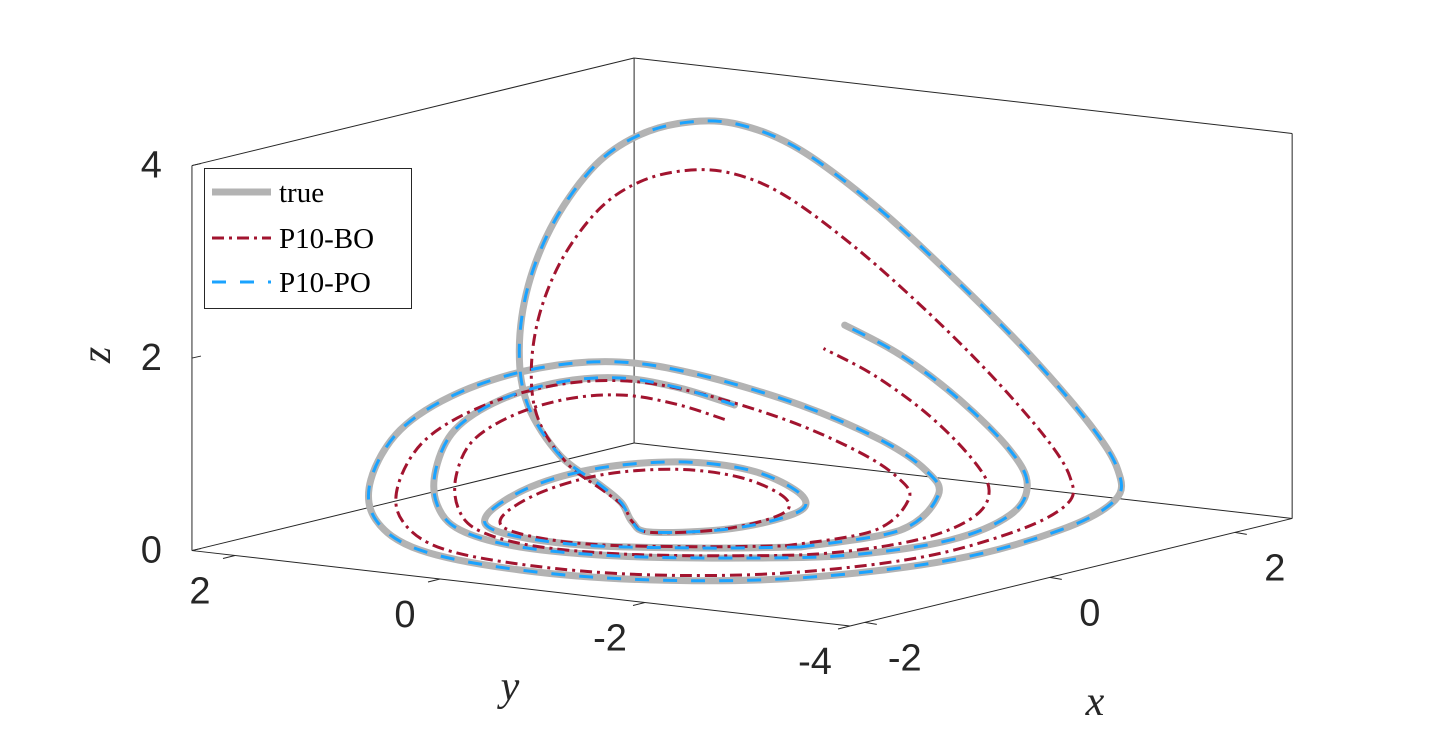 Image resolution: width=1436 pixels, height=732 pixels. Describe the element at coordinates (1095, 702) in the screenshot. I see `x-axis-label: x` at that location.